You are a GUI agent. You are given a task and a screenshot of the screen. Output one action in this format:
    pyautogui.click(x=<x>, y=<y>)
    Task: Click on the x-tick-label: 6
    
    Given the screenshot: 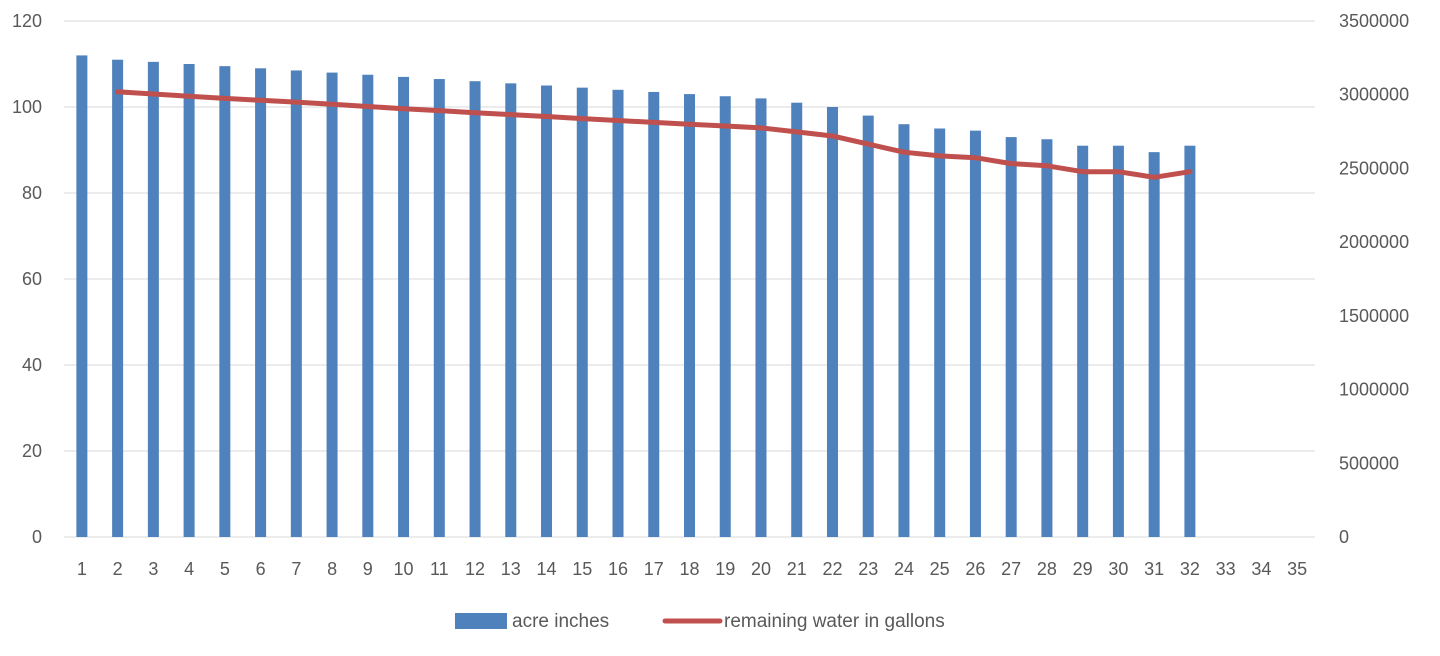 What is the action you would take?
    pyautogui.click(x=261, y=569)
    